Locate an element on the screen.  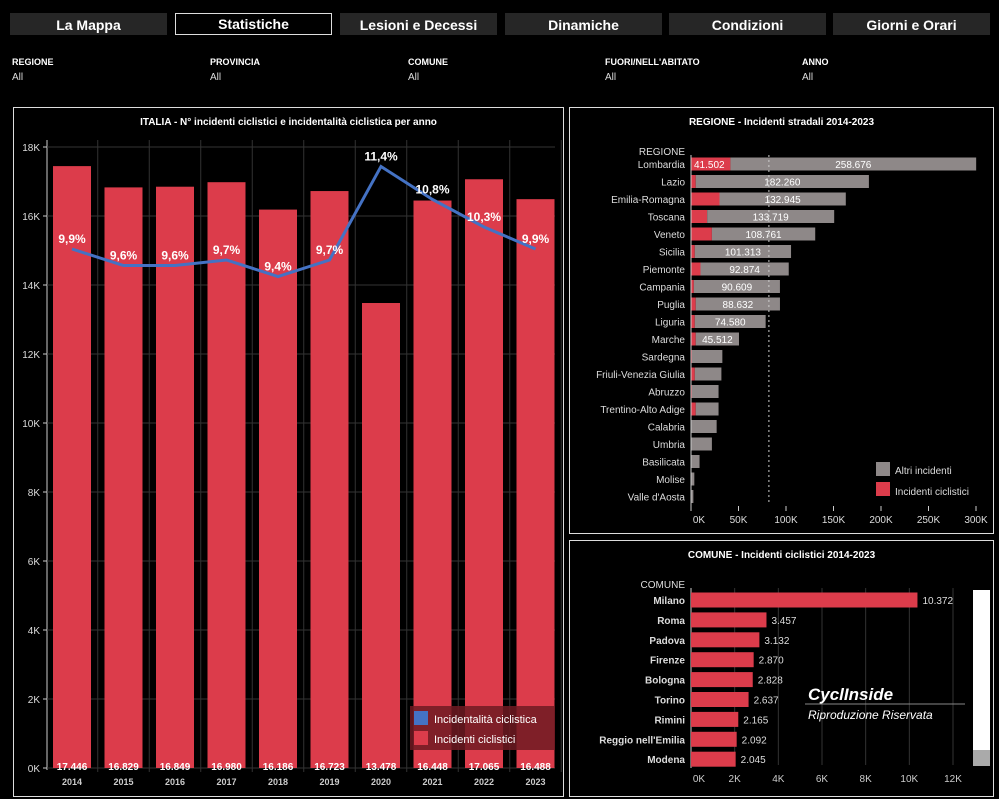
bar-cyclist-Marche is located at coordinates (693, 339).